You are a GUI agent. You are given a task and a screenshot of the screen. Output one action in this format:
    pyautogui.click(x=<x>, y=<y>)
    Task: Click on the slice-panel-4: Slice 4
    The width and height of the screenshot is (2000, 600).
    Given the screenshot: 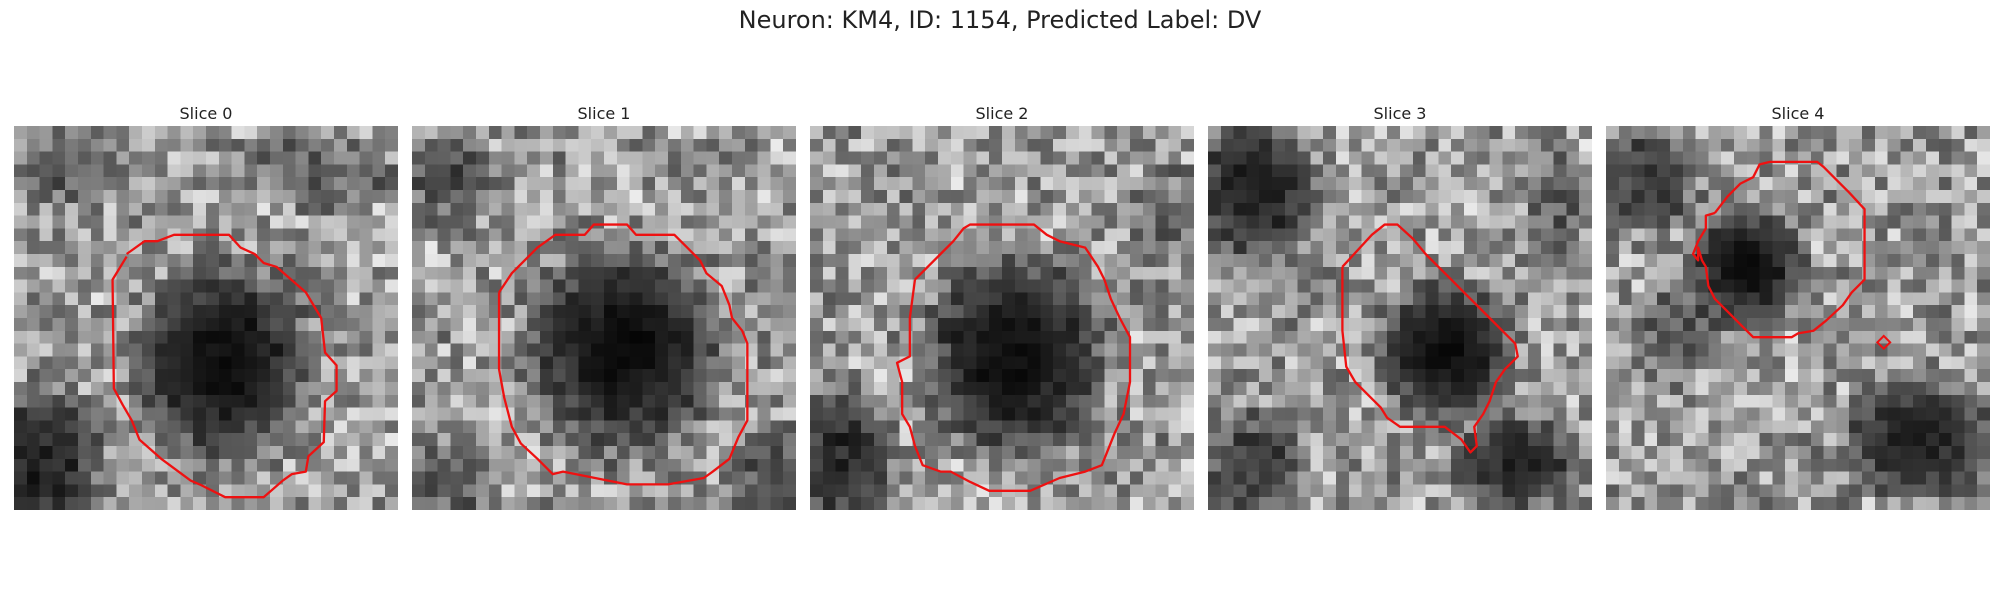 What is the action you would take?
    pyautogui.click(x=1798, y=307)
    